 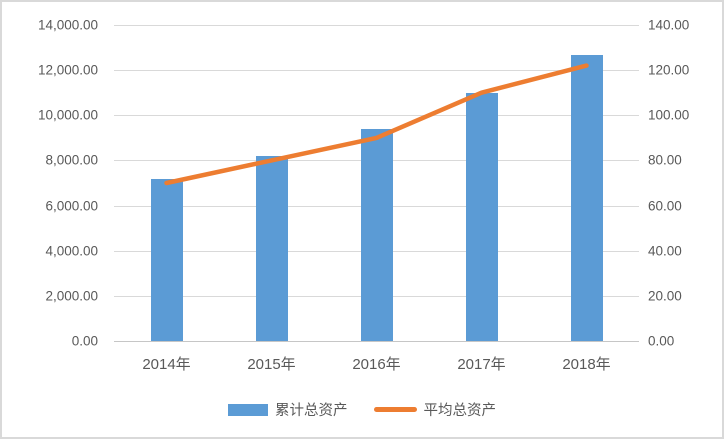 I want to click on y-axis-label-right: 140.00, so click(x=669, y=25).